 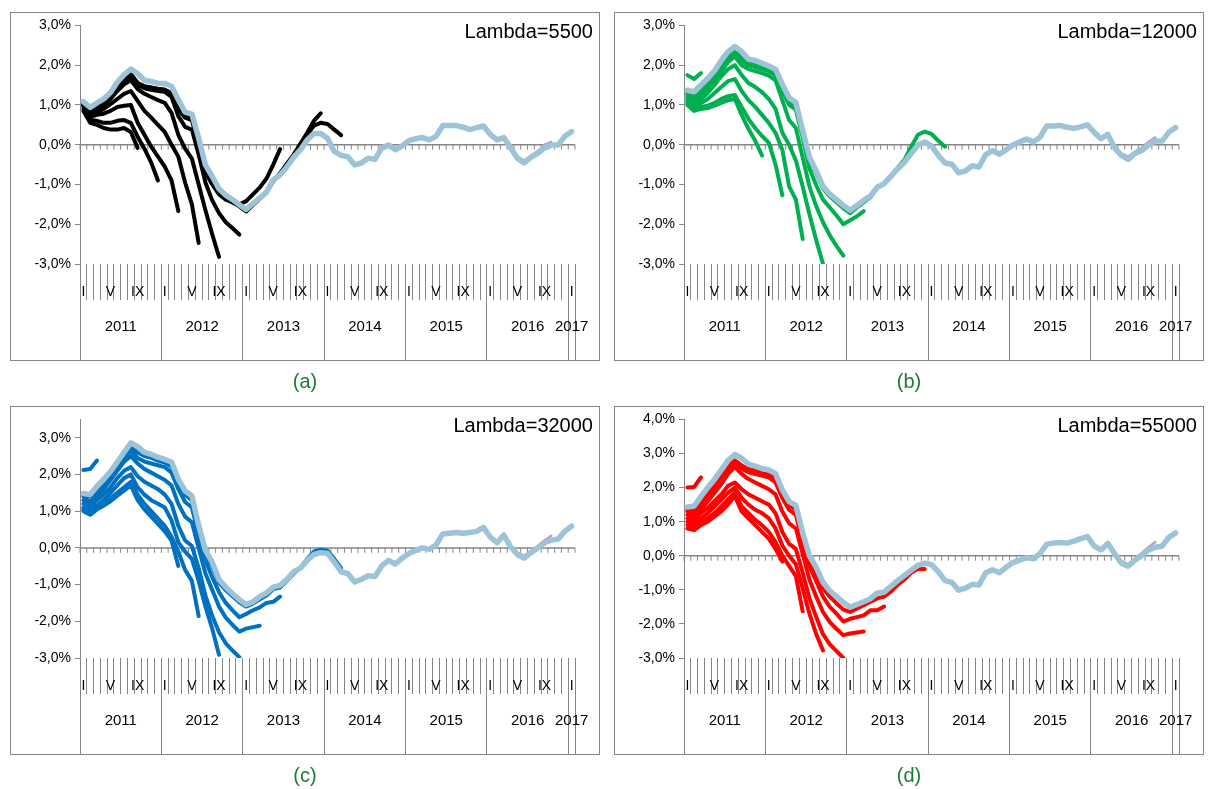 What do you see at coordinates (909, 381) in the screenshot?
I see `text: (b)` at bounding box center [909, 381].